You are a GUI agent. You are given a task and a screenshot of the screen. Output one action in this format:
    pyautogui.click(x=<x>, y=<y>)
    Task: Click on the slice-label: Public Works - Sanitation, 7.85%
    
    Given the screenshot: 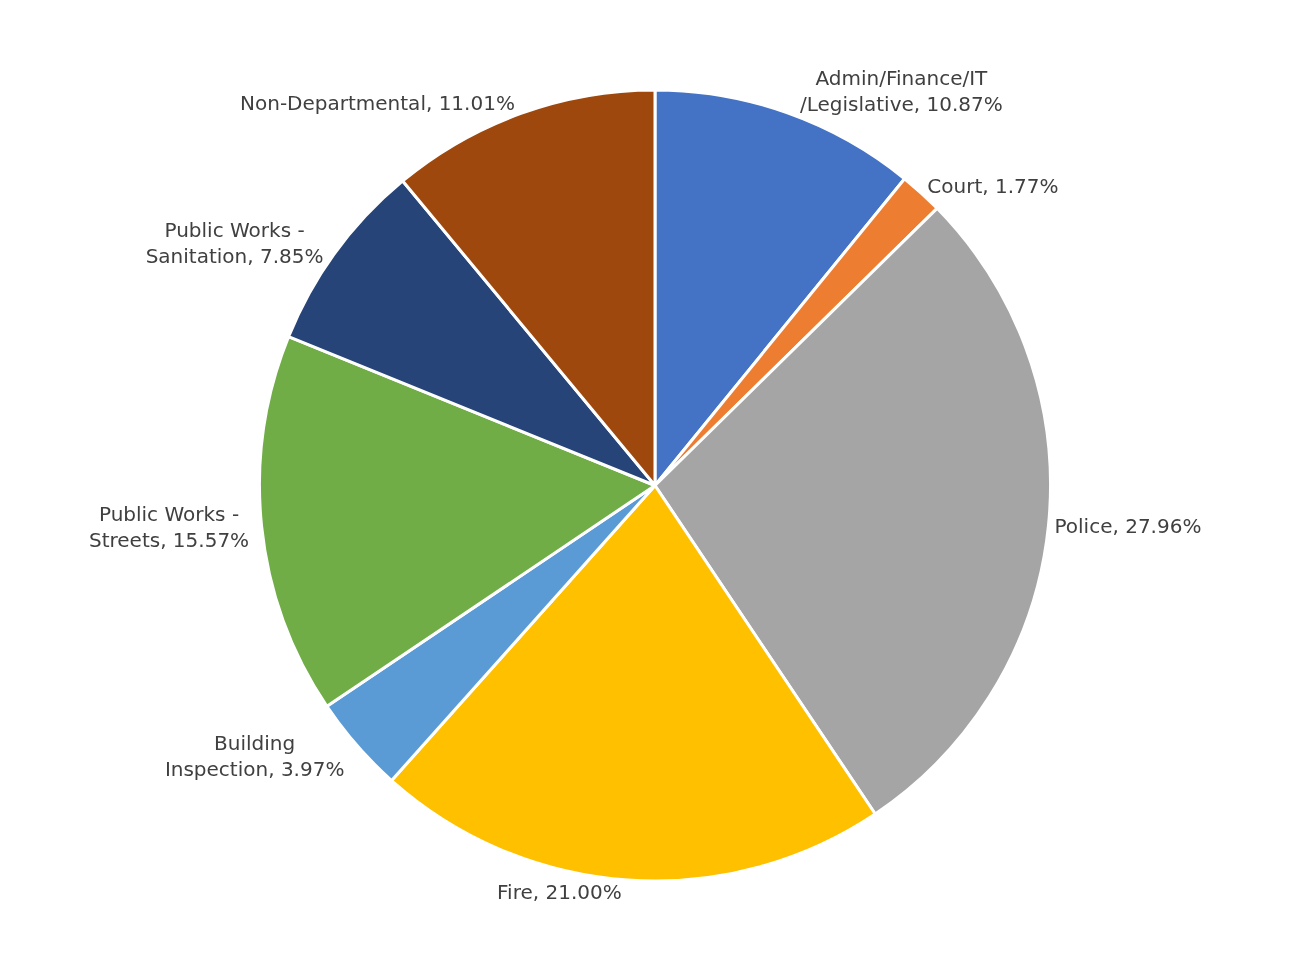 What is the action you would take?
    pyautogui.click(x=234, y=242)
    